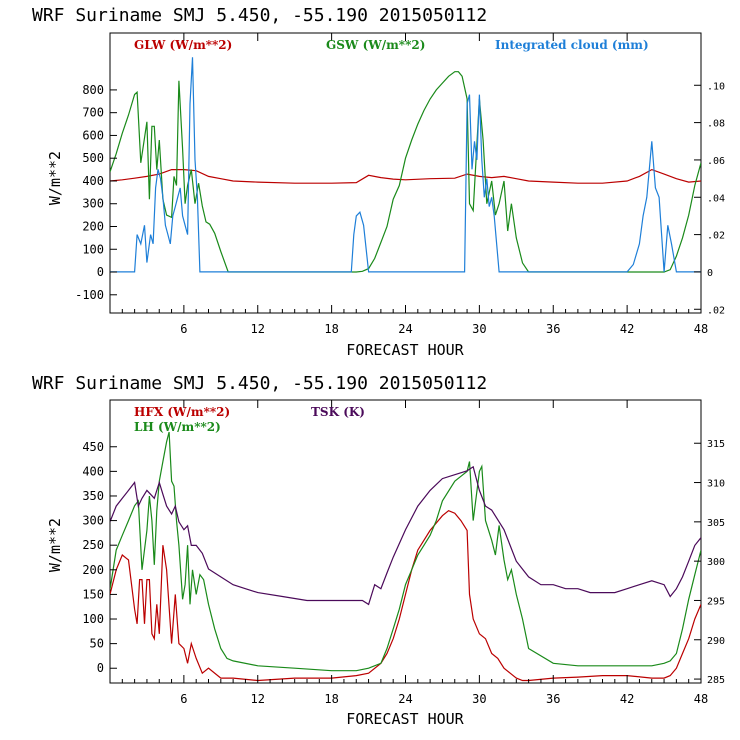 The height and width of the screenshot is (740, 740). I want to click on chart2-ytick-label: 450, so click(93, 447).